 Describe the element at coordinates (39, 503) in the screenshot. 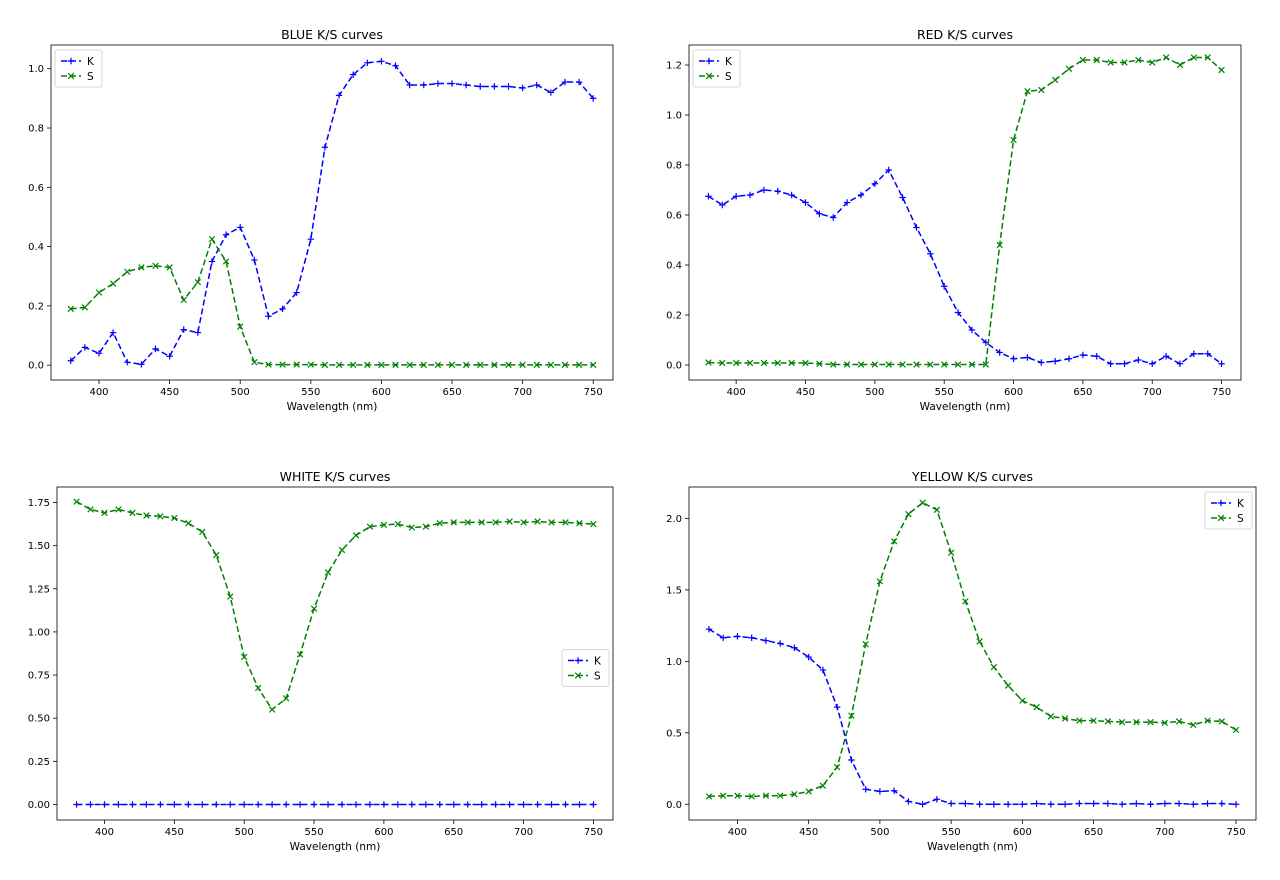

I see `y-tick-label: 1.75` at that location.